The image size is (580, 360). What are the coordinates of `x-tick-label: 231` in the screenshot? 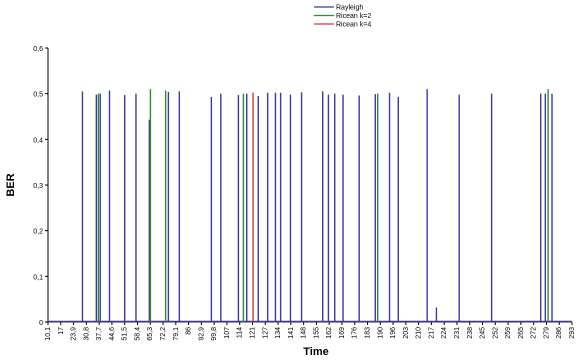 It's located at (457, 333).